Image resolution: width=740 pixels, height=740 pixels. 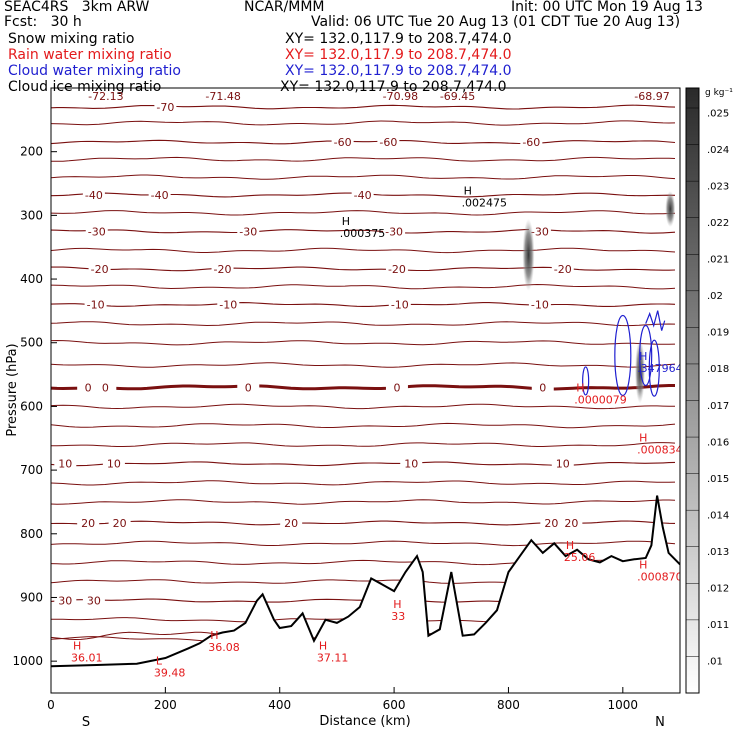 What do you see at coordinates (364, 721) in the screenshot?
I see `x-axis-label: Distance (km)` at bounding box center [364, 721].